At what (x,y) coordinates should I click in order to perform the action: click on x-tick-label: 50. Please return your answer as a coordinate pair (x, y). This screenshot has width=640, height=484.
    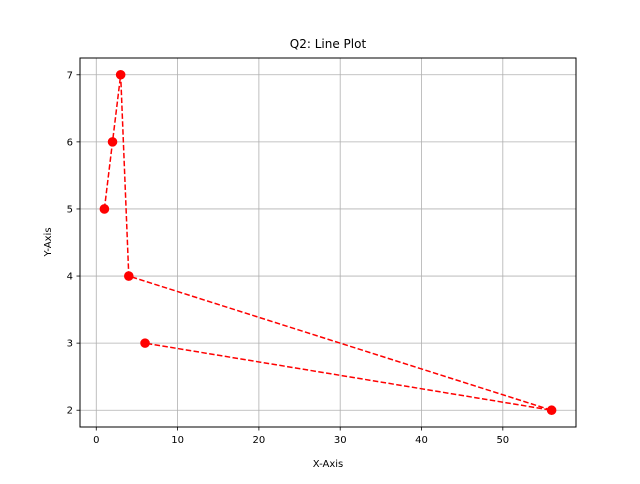
    Looking at the image, I should click on (502, 440).